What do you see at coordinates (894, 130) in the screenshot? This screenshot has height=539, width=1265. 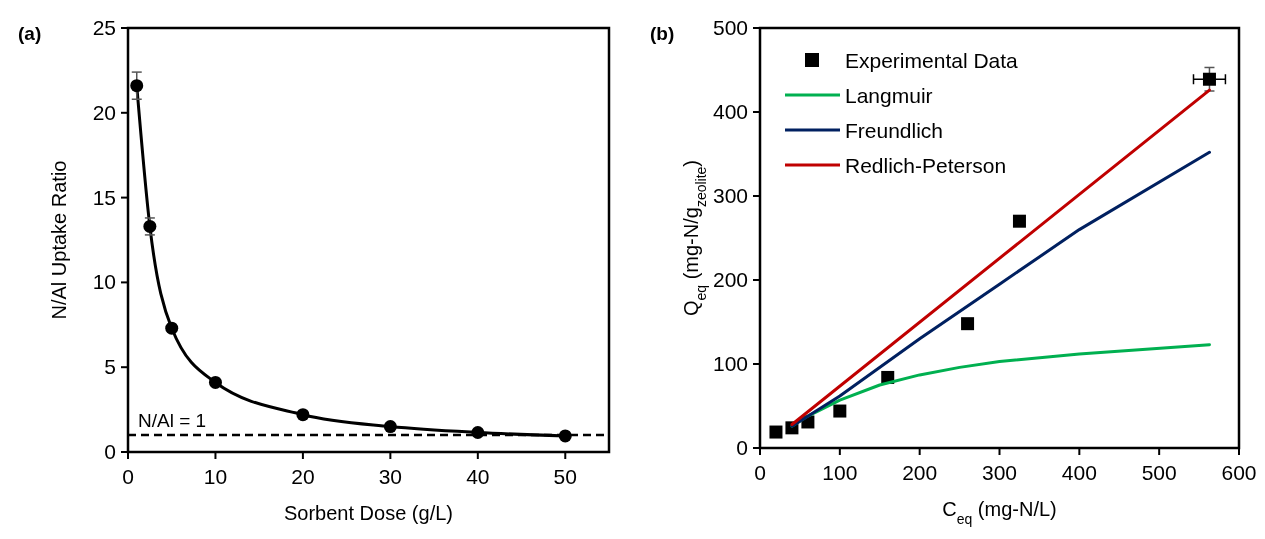 I see `legend-label: Freundlich` at bounding box center [894, 130].